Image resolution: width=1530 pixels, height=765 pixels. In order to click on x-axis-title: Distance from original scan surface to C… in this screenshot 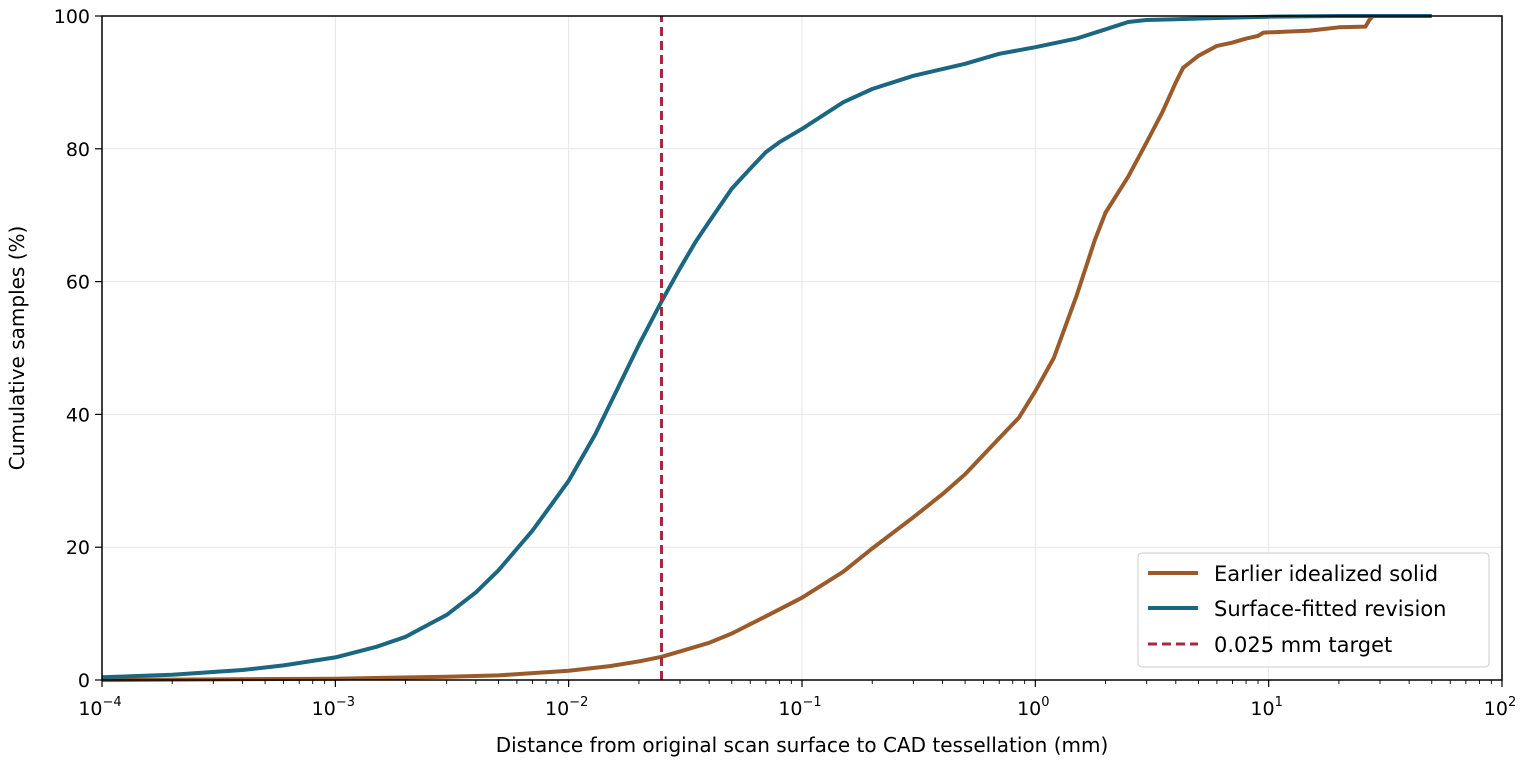, I will do `click(802, 745)`.